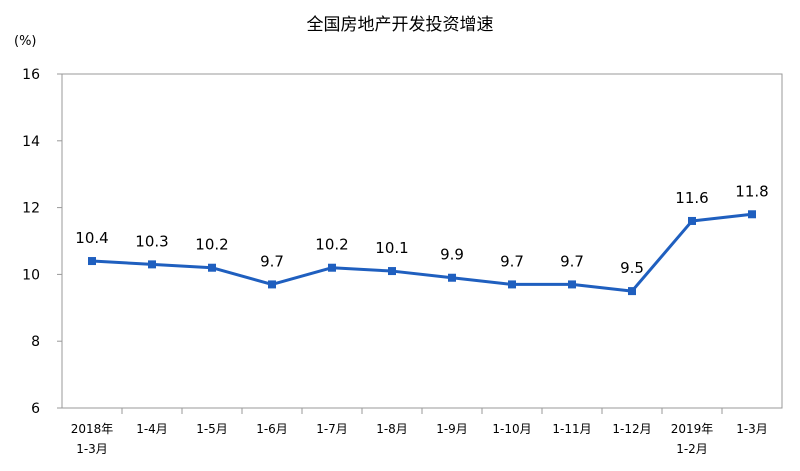 Image resolution: width=800 pixels, height=471 pixels. What do you see at coordinates (332, 429) in the screenshot?
I see `x-tick-label: 1-7月` at bounding box center [332, 429].